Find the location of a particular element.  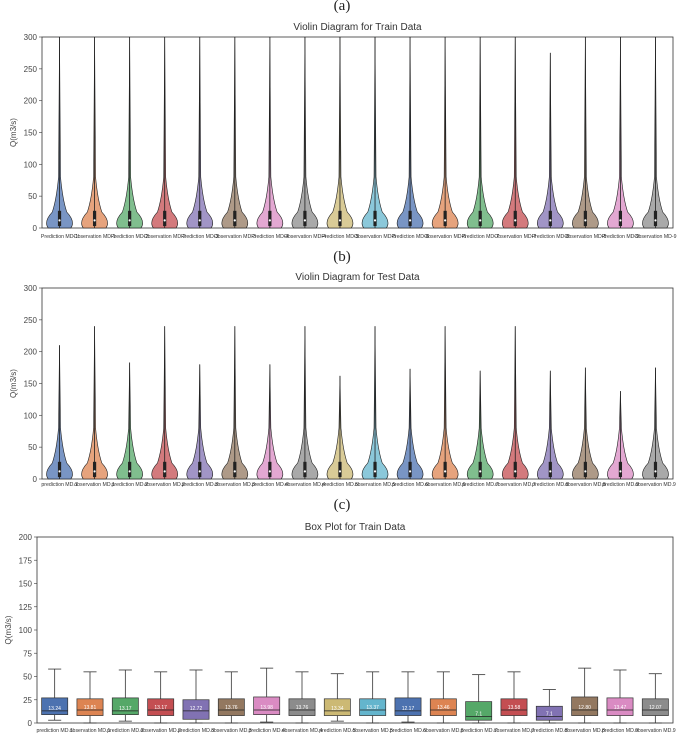

train-box-median-label: 12.07 is located at coordinates (655, 708).